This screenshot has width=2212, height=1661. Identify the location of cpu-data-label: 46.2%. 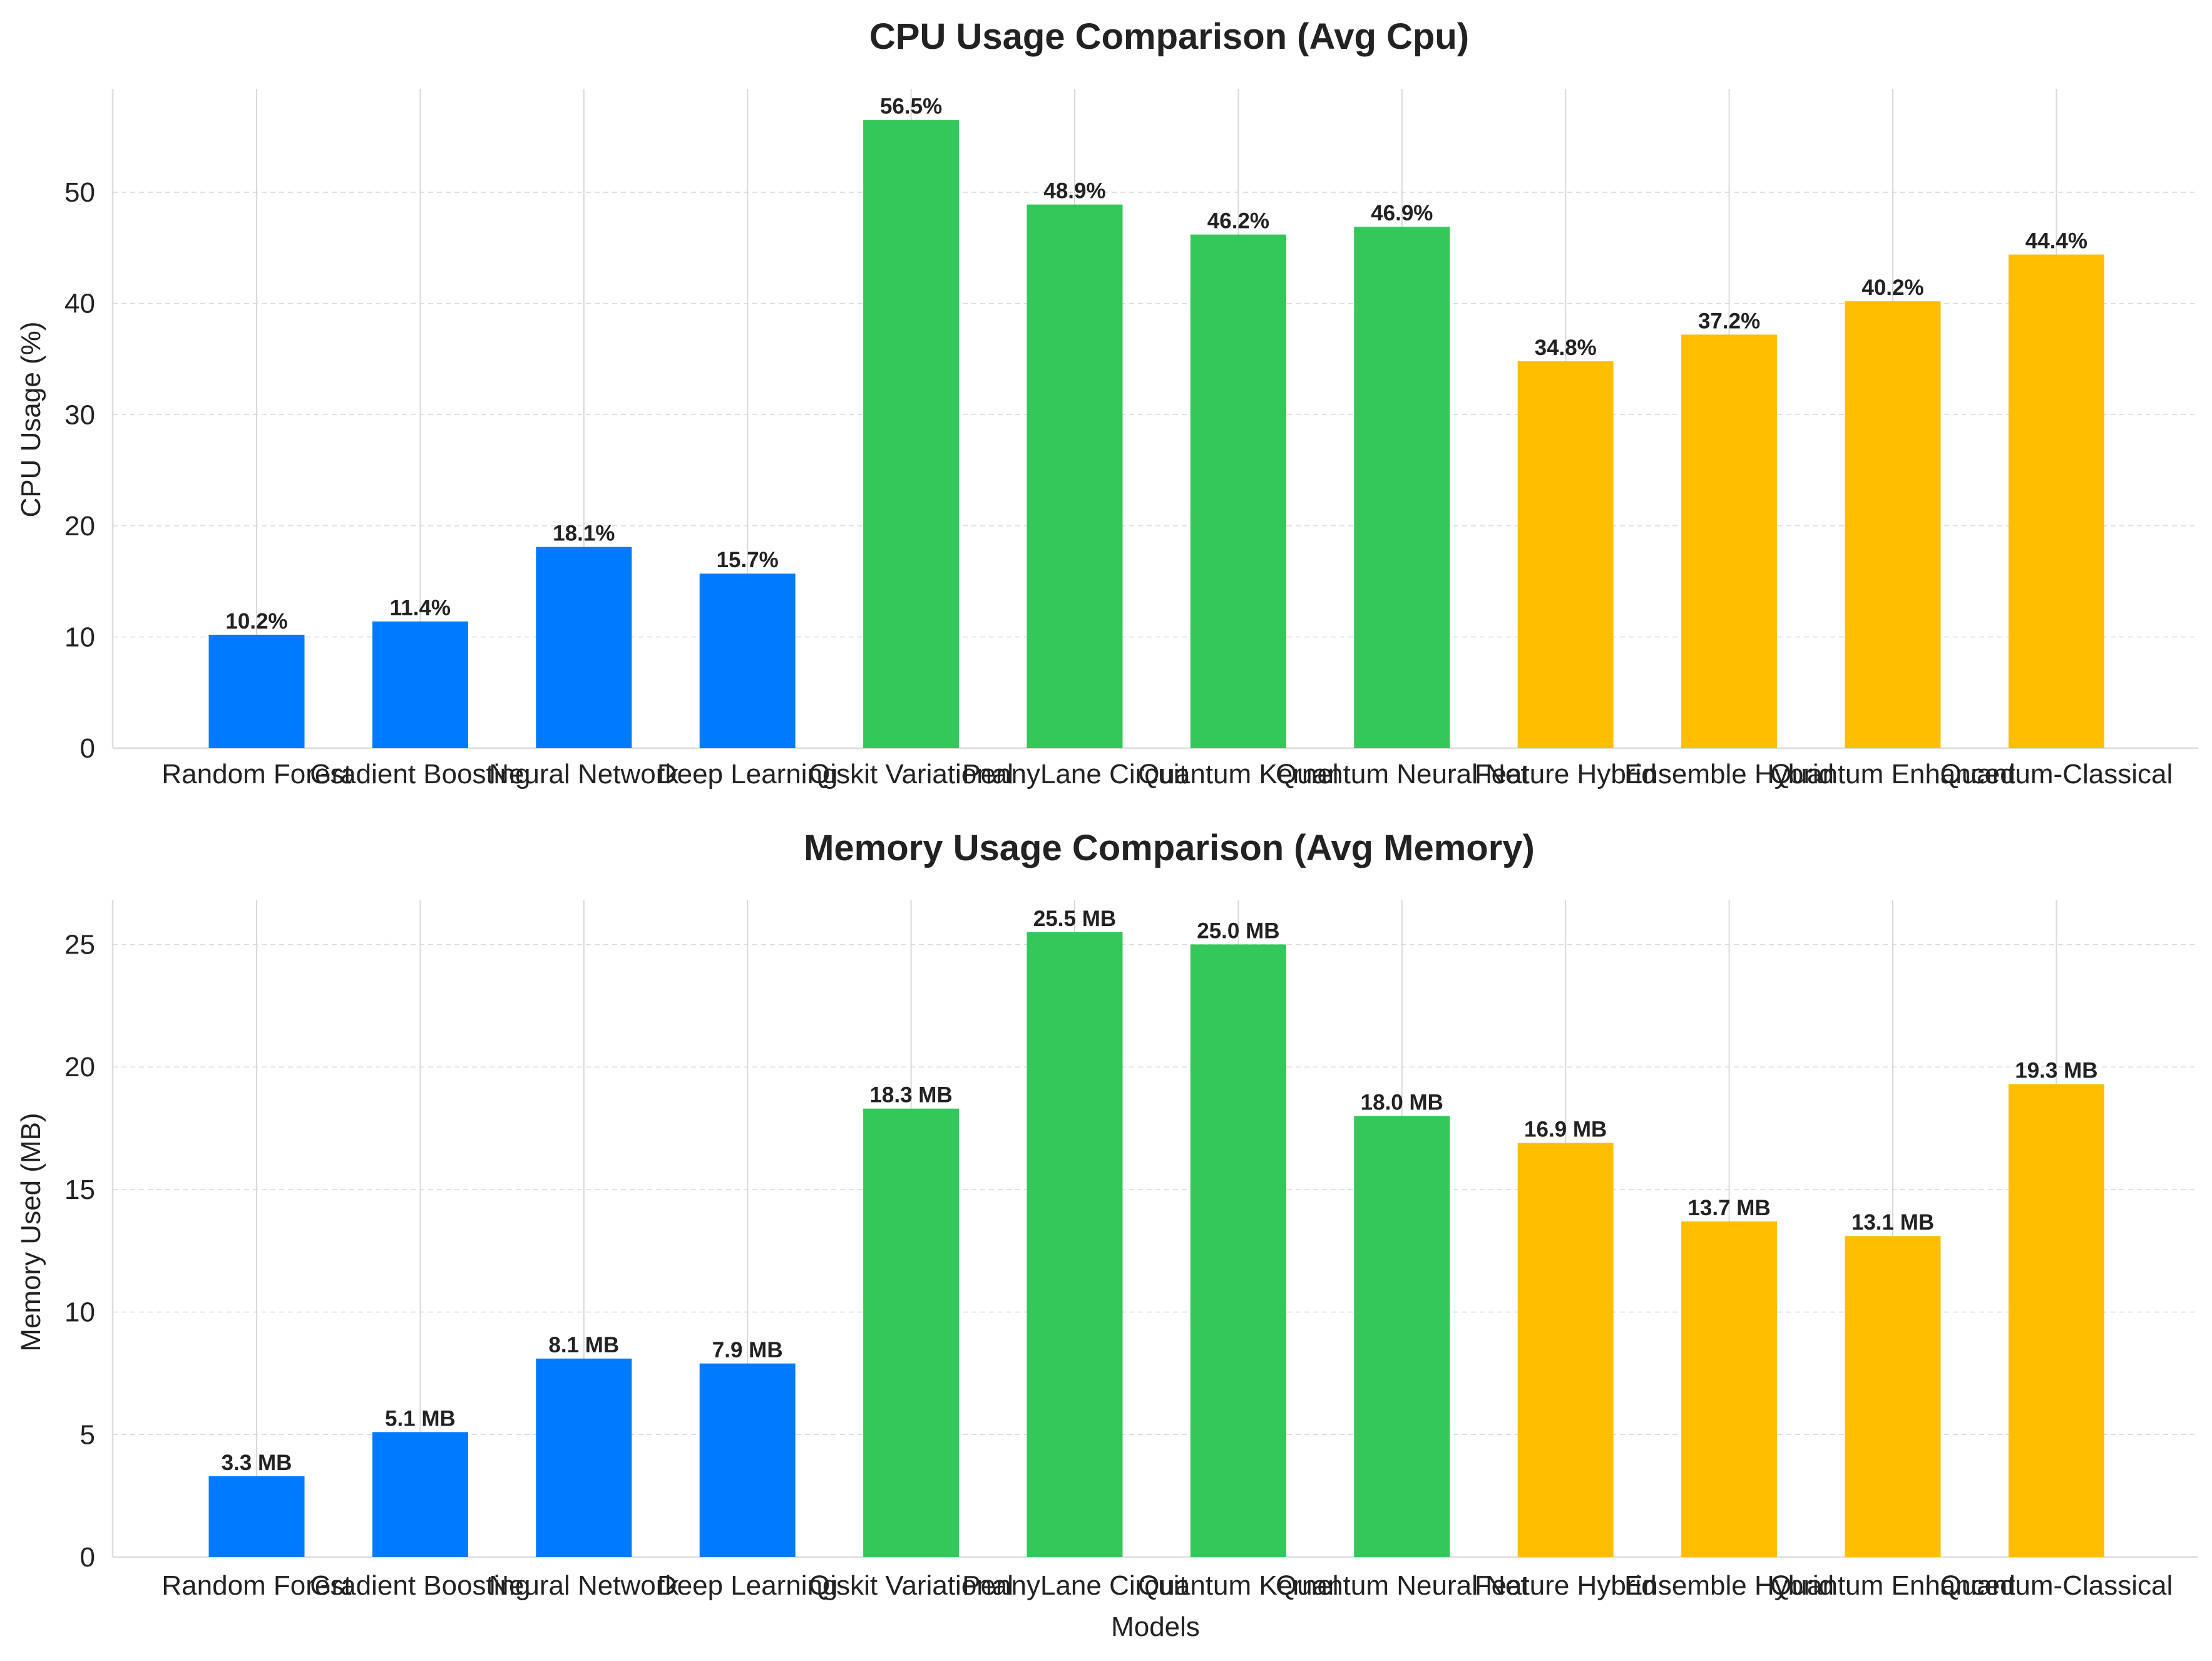
(1238, 222).